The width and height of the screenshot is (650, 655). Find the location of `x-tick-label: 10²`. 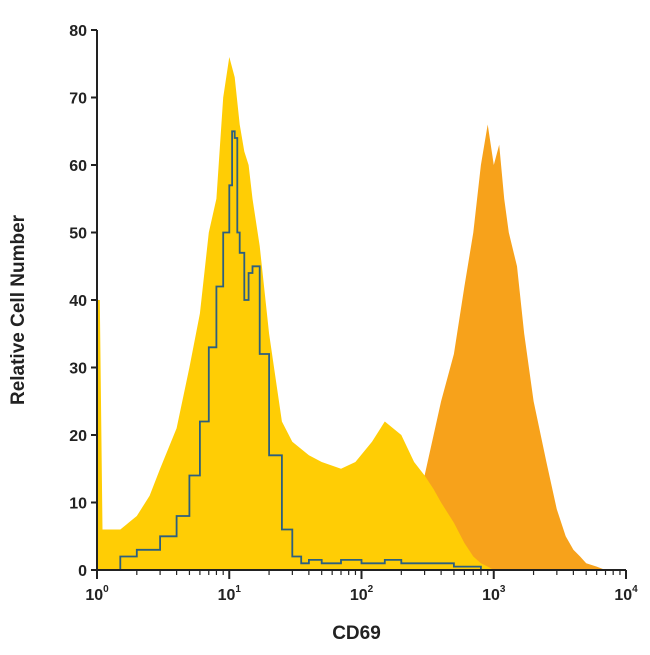

x-tick-label: 10² is located at coordinates (362, 594).